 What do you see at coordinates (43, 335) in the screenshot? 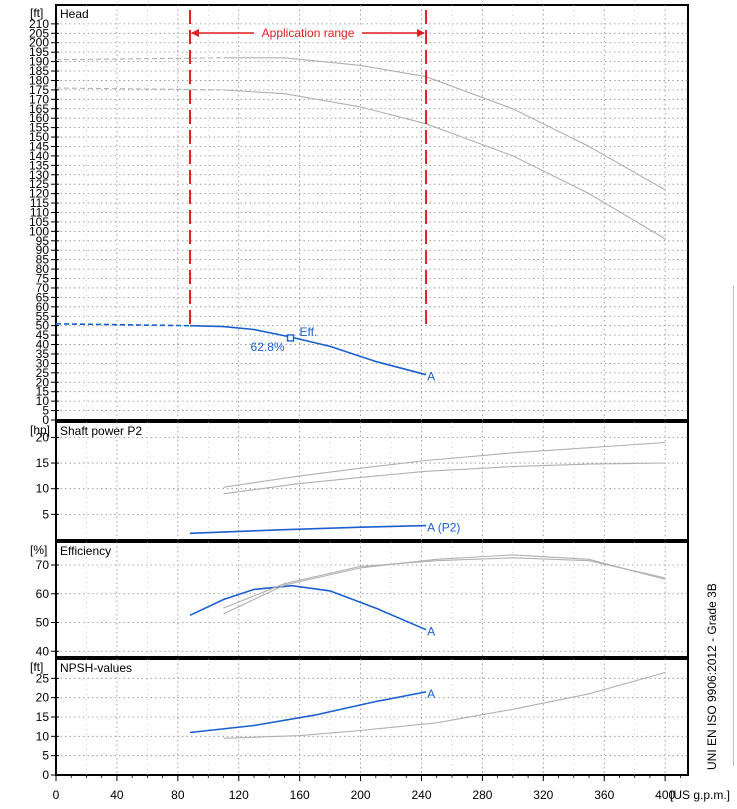
I see `y-tick-label: 45` at bounding box center [43, 335].